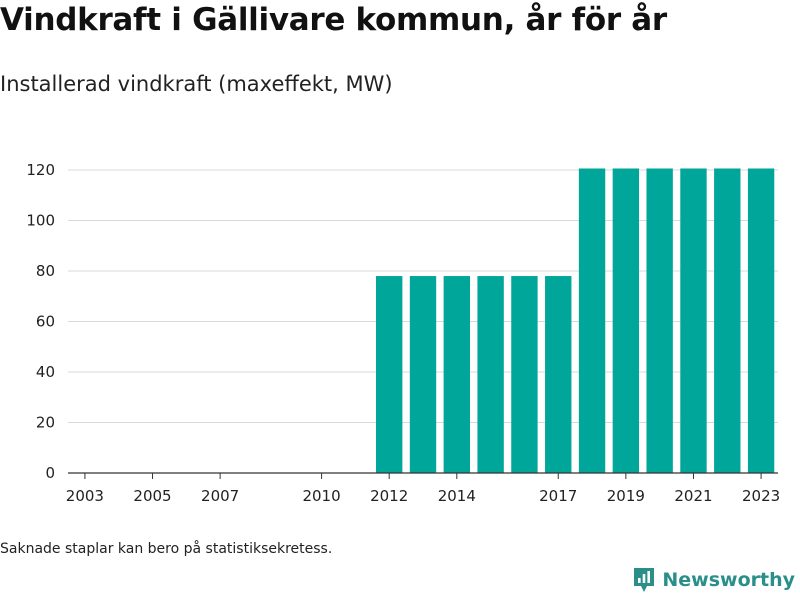 This screenshot has width=800, height=600. Describe the element at coordinates (761, 496) in the screenshot. I see `x-tick-label: 2023` at that location.